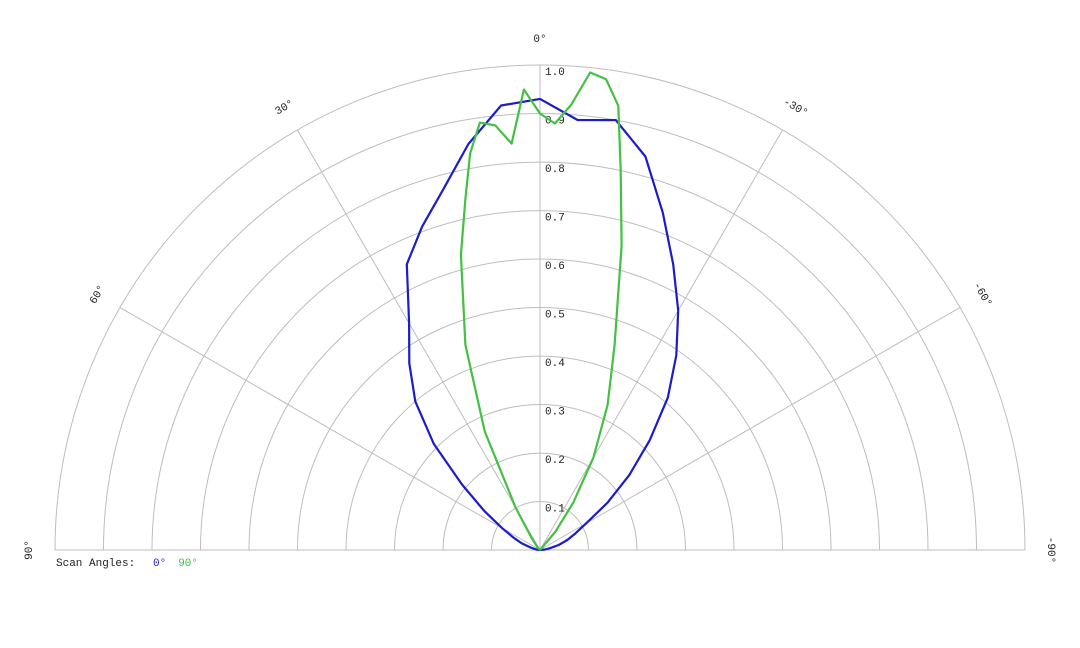  I want to click on theta-tick-label: -30°, so click(795, 108).